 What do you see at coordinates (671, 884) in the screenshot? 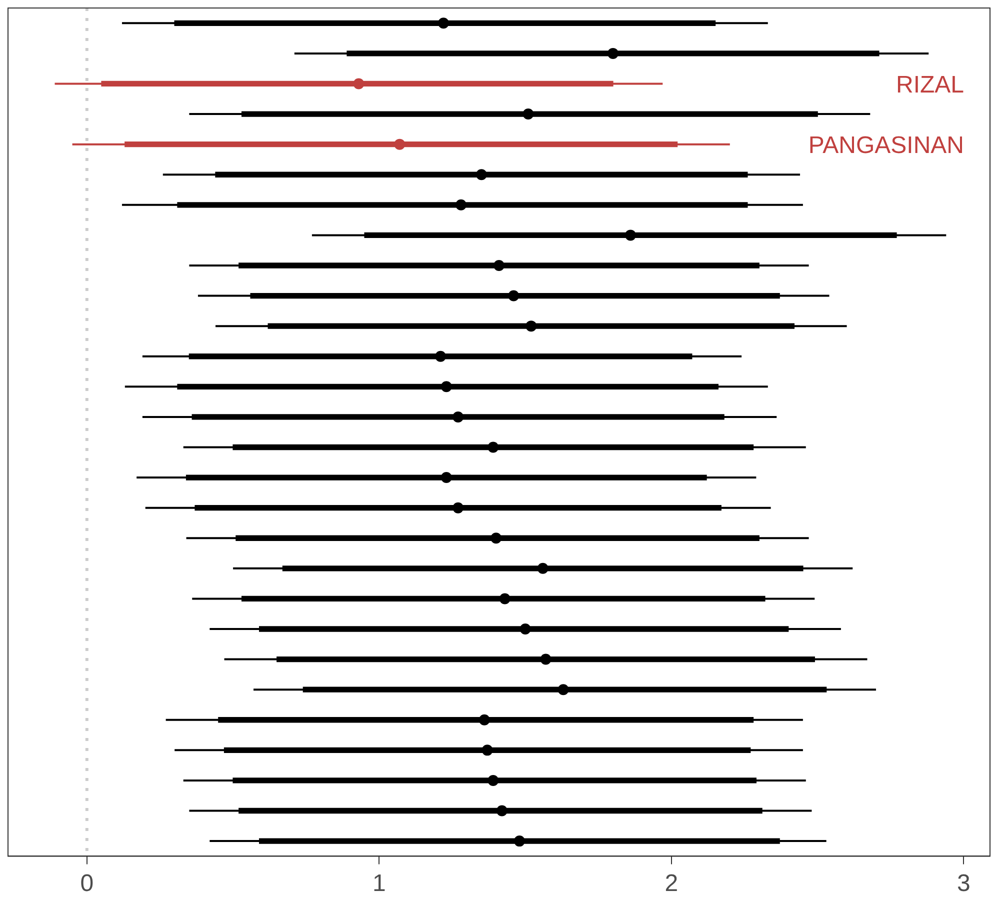
I see `x-tick-label: 2` at bounding box center [671, 884].